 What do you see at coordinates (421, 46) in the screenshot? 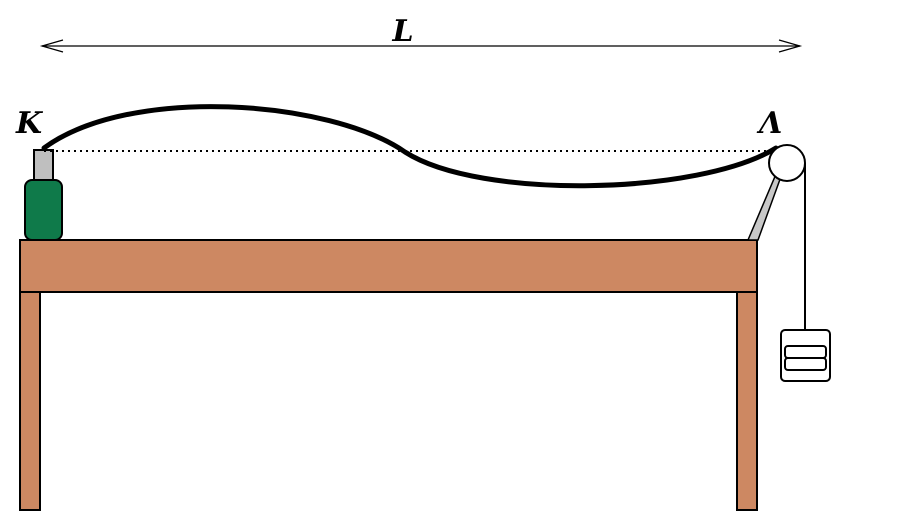
I see `length-arrow` at bounding box center [421, 46].